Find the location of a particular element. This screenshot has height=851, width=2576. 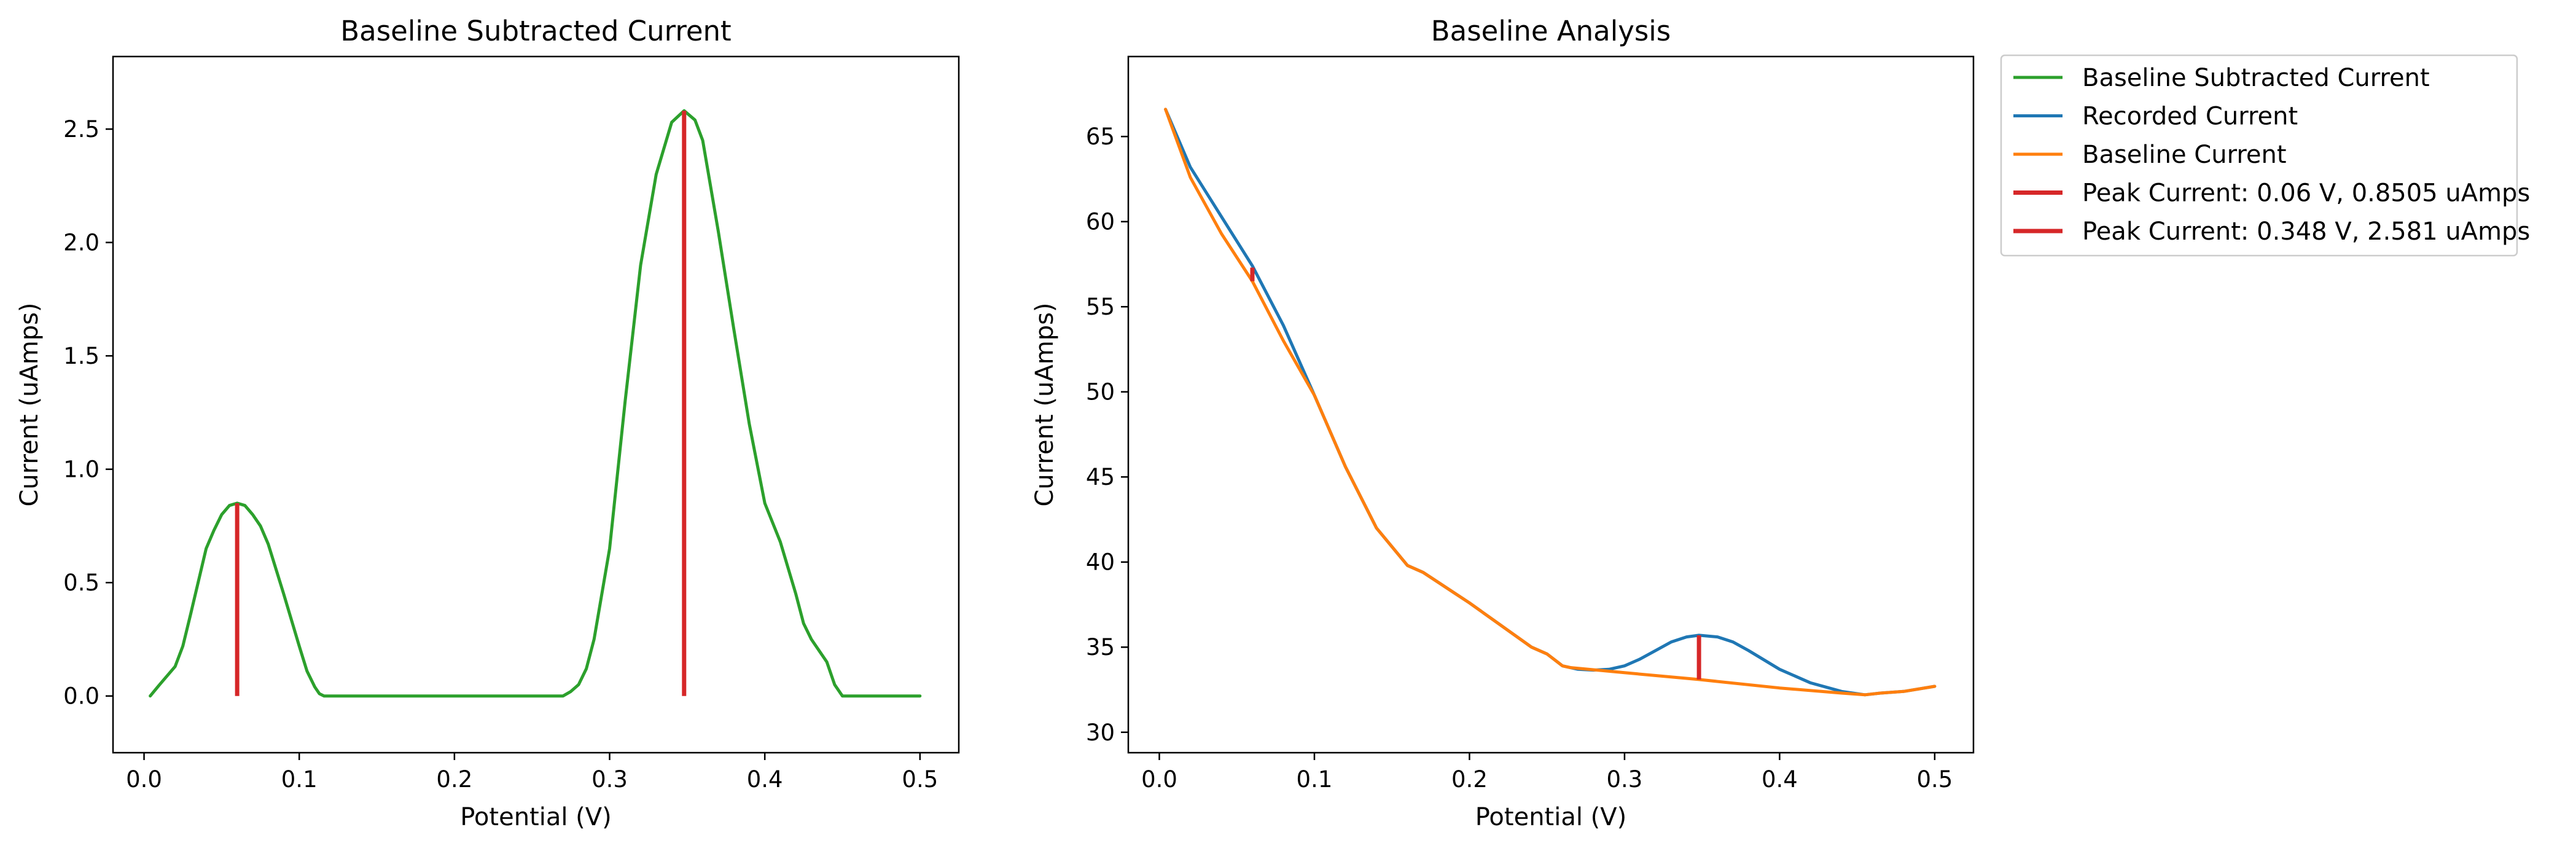

chart-title: Baseline Analysis is located at coordinates (1551, 31).